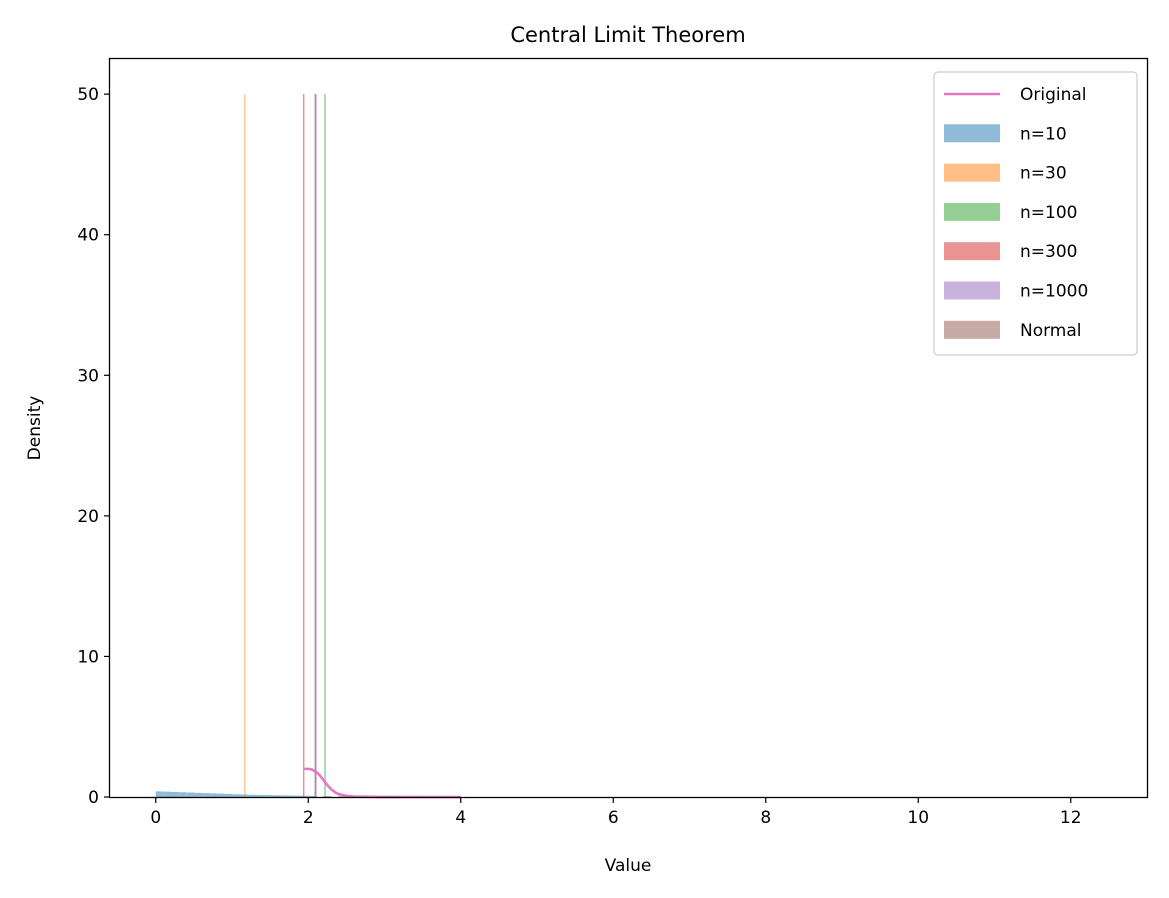 The height and width of the screenshot is (898, 1169). Describe the element at coordinates (628, 866) in the screenshot. I see `x-axis-label: Value` at that location.